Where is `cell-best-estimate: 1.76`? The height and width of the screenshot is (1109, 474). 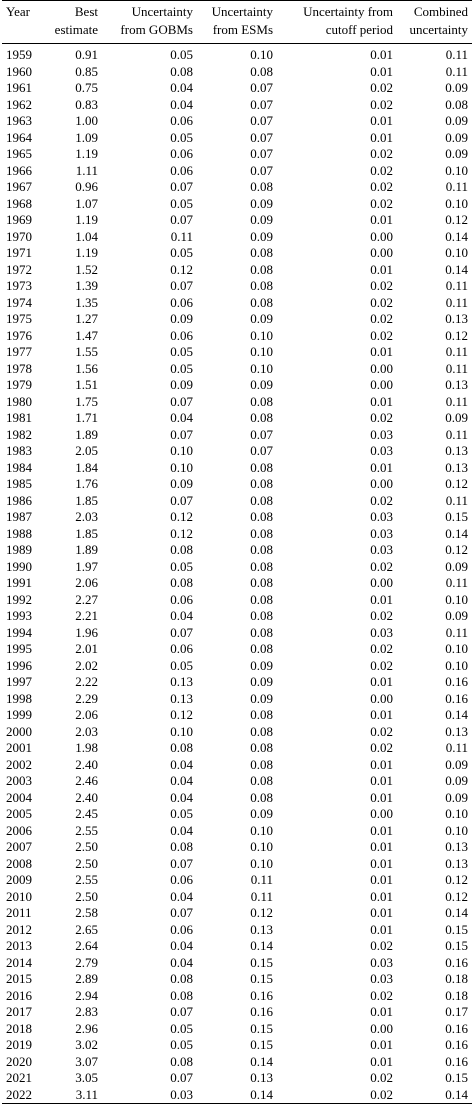
cell-best-estimate: 1.76 is located at coordinates (86, 483).